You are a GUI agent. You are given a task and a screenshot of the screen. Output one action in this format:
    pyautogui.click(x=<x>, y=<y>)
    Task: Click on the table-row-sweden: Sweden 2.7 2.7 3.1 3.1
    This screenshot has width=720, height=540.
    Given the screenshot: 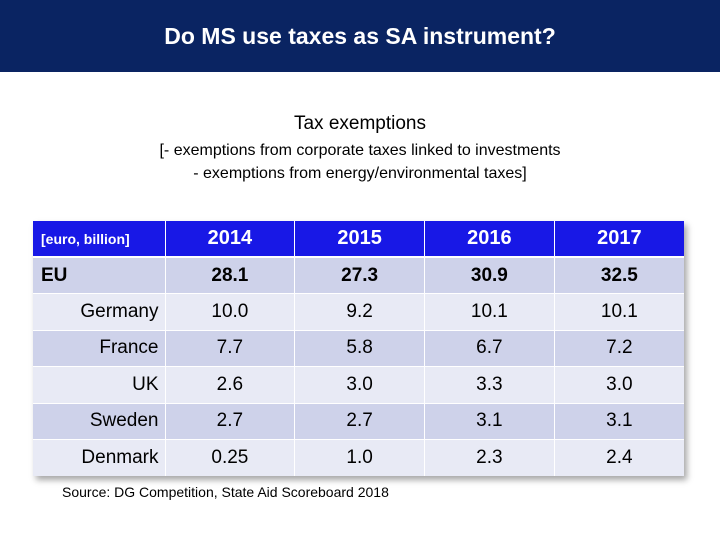 What is the action you would take?
    pyautogui.click(x=358, y=421)
    